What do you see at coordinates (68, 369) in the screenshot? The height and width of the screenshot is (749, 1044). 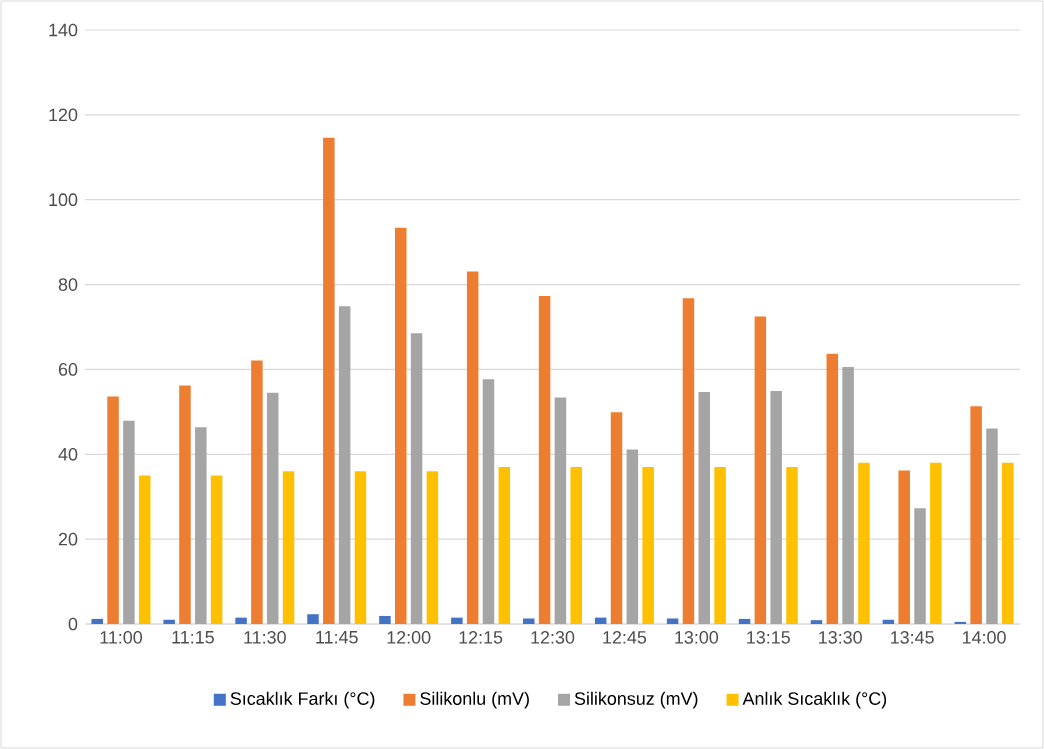 I see `y-tick-label: 60` at bounding box center [68, 369].